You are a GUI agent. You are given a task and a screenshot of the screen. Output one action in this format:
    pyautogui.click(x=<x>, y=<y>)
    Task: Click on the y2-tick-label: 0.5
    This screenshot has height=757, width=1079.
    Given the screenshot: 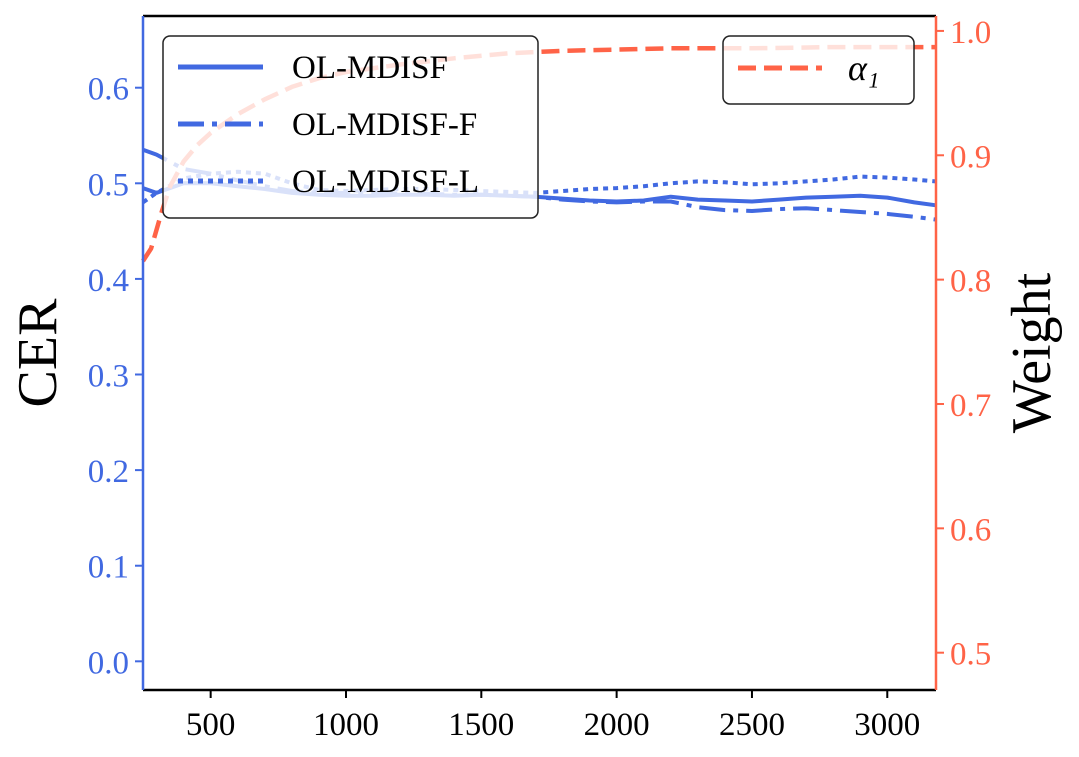 What is the action you would take?
    pyautogui.click(x=970, y=655)
    